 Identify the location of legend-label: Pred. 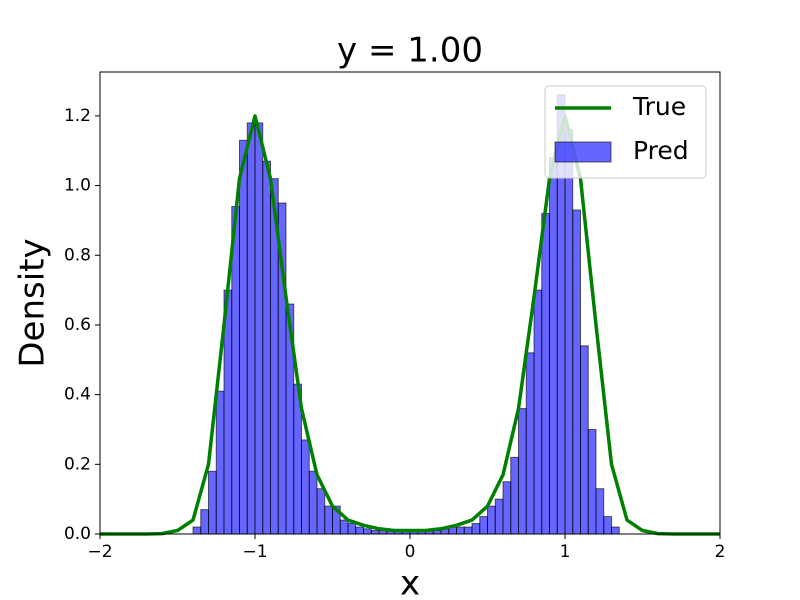
(661, 150).